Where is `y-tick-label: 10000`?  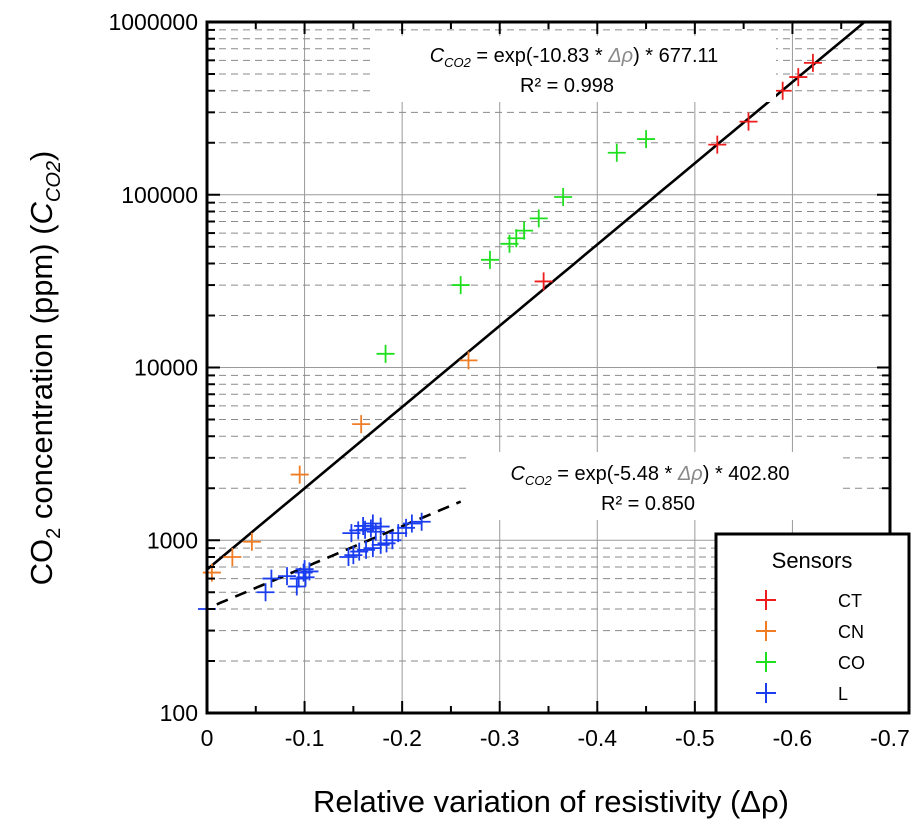
y-tick-label: 10000 is located at coordinates (166, 368).